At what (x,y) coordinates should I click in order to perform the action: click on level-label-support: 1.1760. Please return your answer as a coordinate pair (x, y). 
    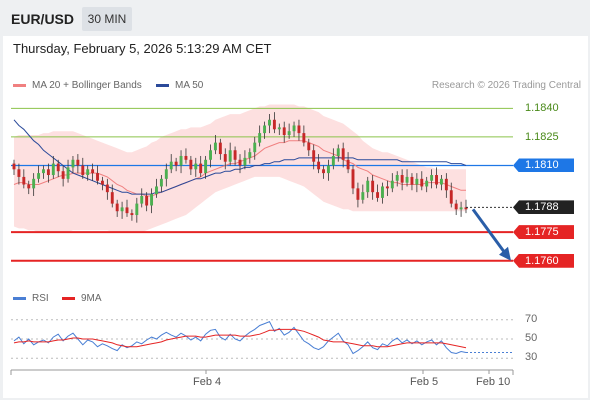
    Looking at the image, I should click on (543, 260).